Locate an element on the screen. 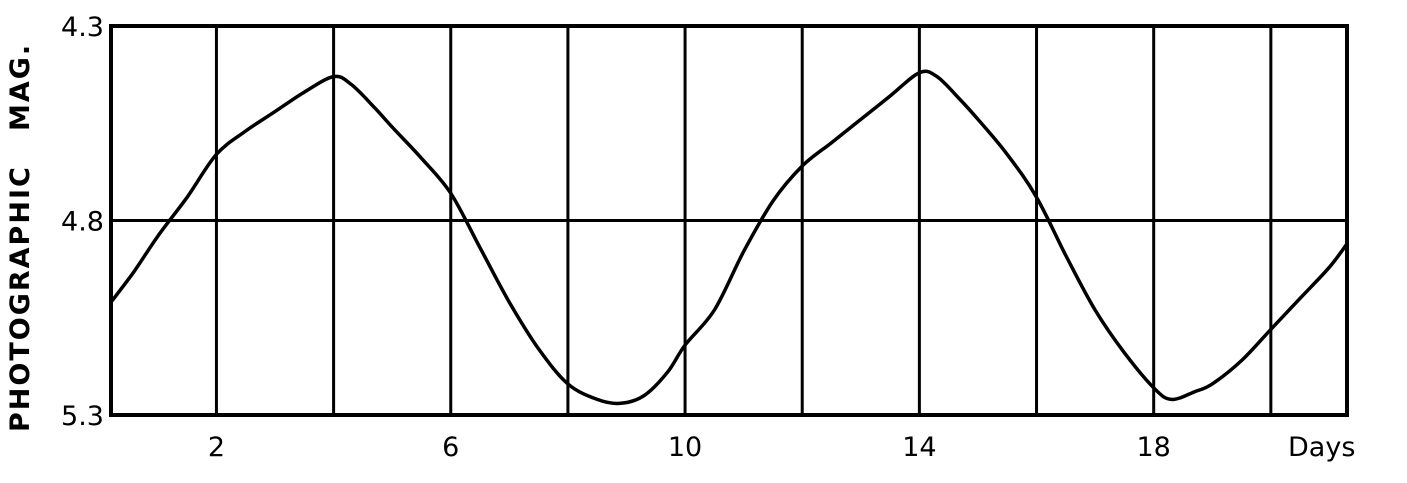 This screenshot has width=1407, height=483. x-tick-label: 6 is located at coordinates (450, 447).